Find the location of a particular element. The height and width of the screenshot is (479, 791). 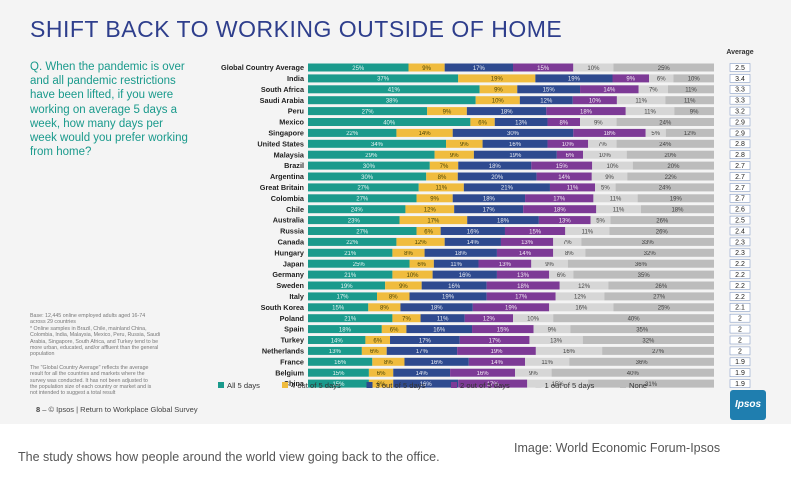

data-label: 12% is located at coordinates (430, 211).